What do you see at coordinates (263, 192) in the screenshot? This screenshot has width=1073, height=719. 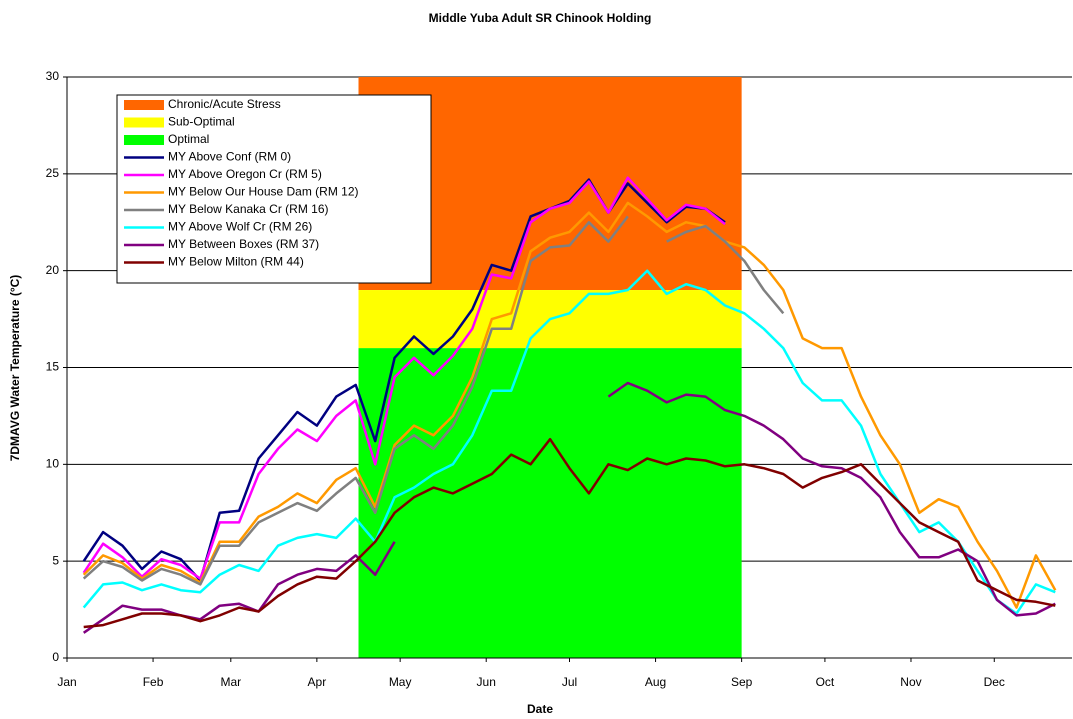 I see `legend-label: MY Below Our House Dam (RM 12)` at bounding box center [263, 192].